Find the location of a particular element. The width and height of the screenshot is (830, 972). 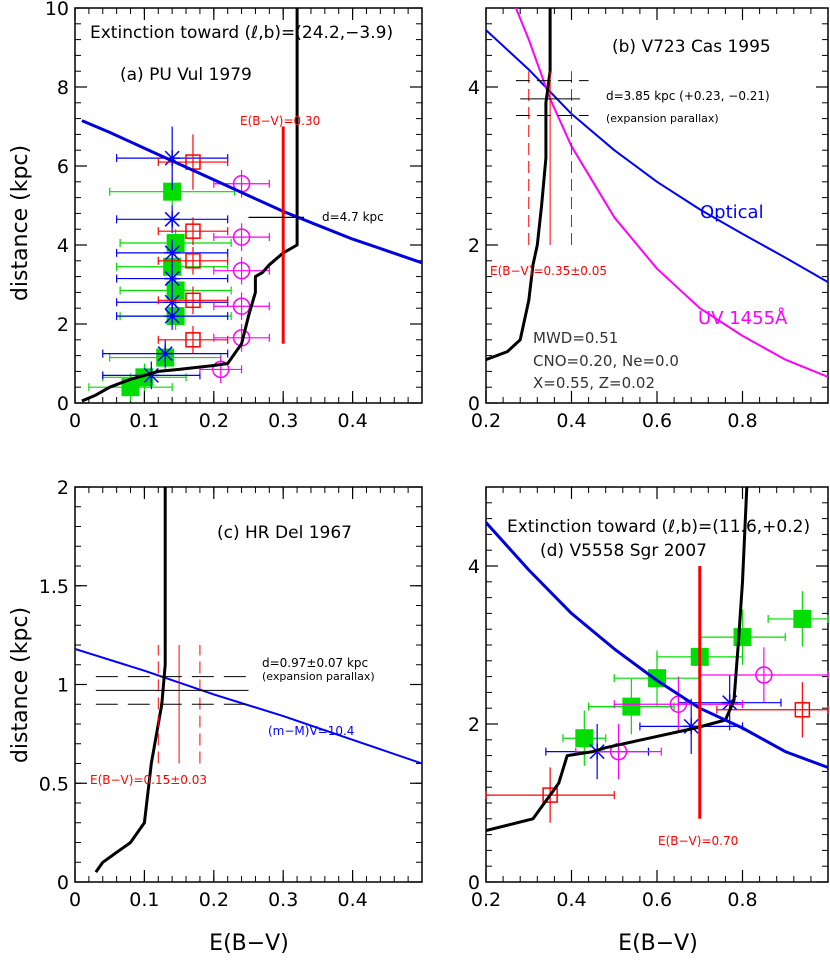

panel-subtitle: Extinction toward (ℓ,b)=(24.2,−3.9) is located at coordinates (241, 33).